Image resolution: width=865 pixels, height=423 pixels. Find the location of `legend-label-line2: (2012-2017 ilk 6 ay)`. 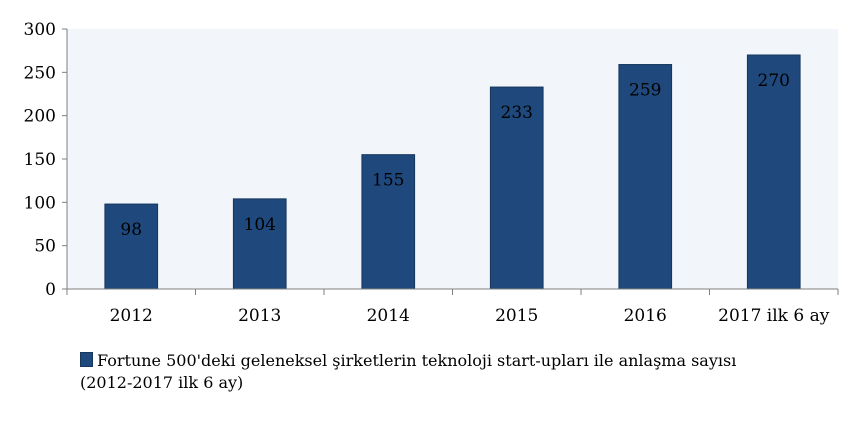

legend-label-line2: (2012-2017 ilk 6 ay) is located at coordinates (162, 382).